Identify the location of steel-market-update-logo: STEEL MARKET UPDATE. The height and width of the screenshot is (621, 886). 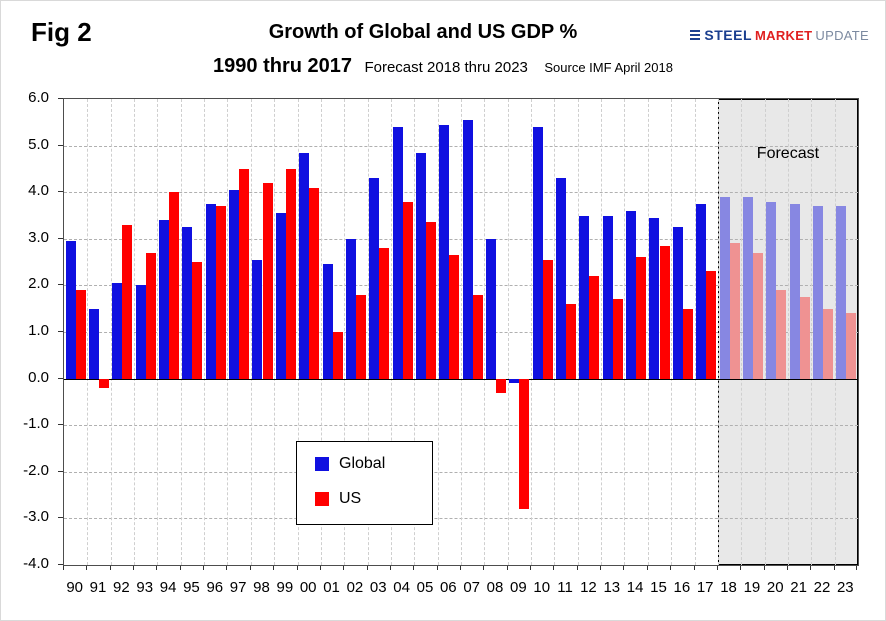
(779, 35).